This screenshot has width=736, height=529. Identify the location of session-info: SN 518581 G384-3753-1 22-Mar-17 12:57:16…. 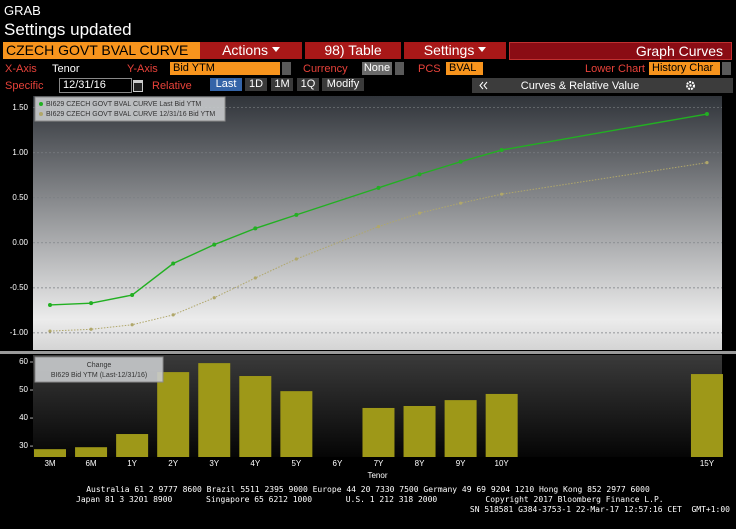
(599, 509).